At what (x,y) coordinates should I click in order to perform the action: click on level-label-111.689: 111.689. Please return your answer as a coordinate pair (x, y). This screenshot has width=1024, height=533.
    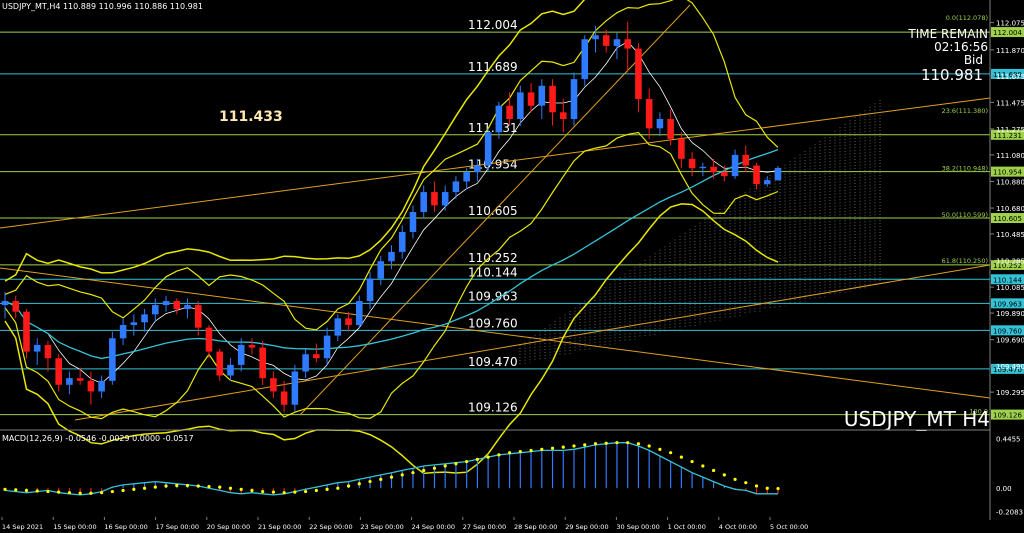
    Looking at the image, I should click on (493, 67).